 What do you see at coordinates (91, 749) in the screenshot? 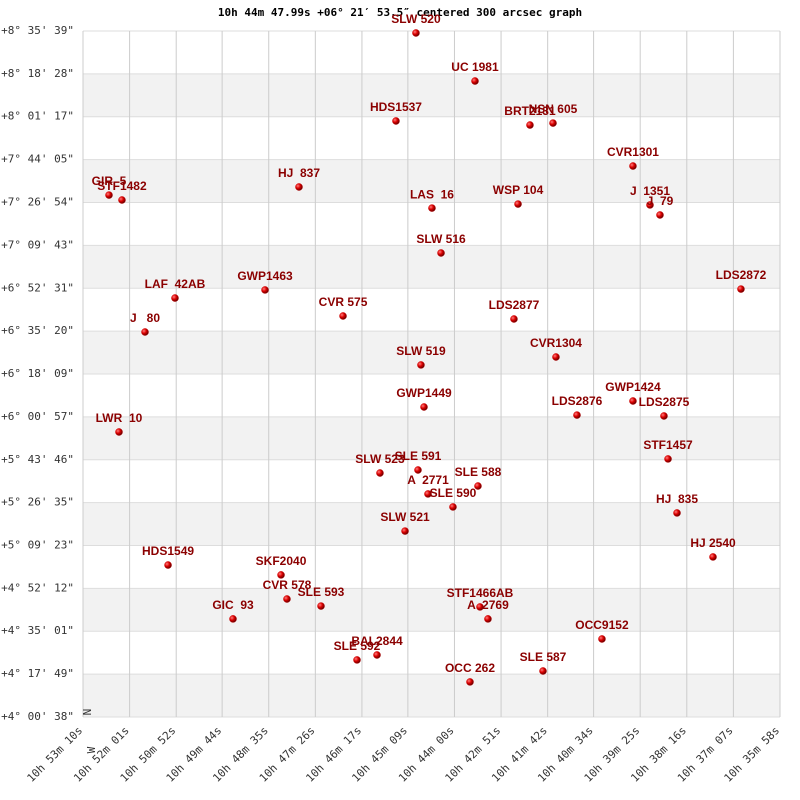
I see `compass-west: W` at bounding box center [91, 749].